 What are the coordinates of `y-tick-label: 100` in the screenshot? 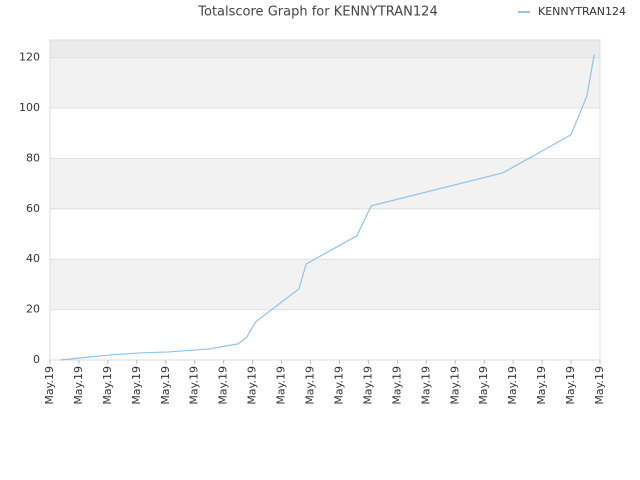 It's located at (29, 107).